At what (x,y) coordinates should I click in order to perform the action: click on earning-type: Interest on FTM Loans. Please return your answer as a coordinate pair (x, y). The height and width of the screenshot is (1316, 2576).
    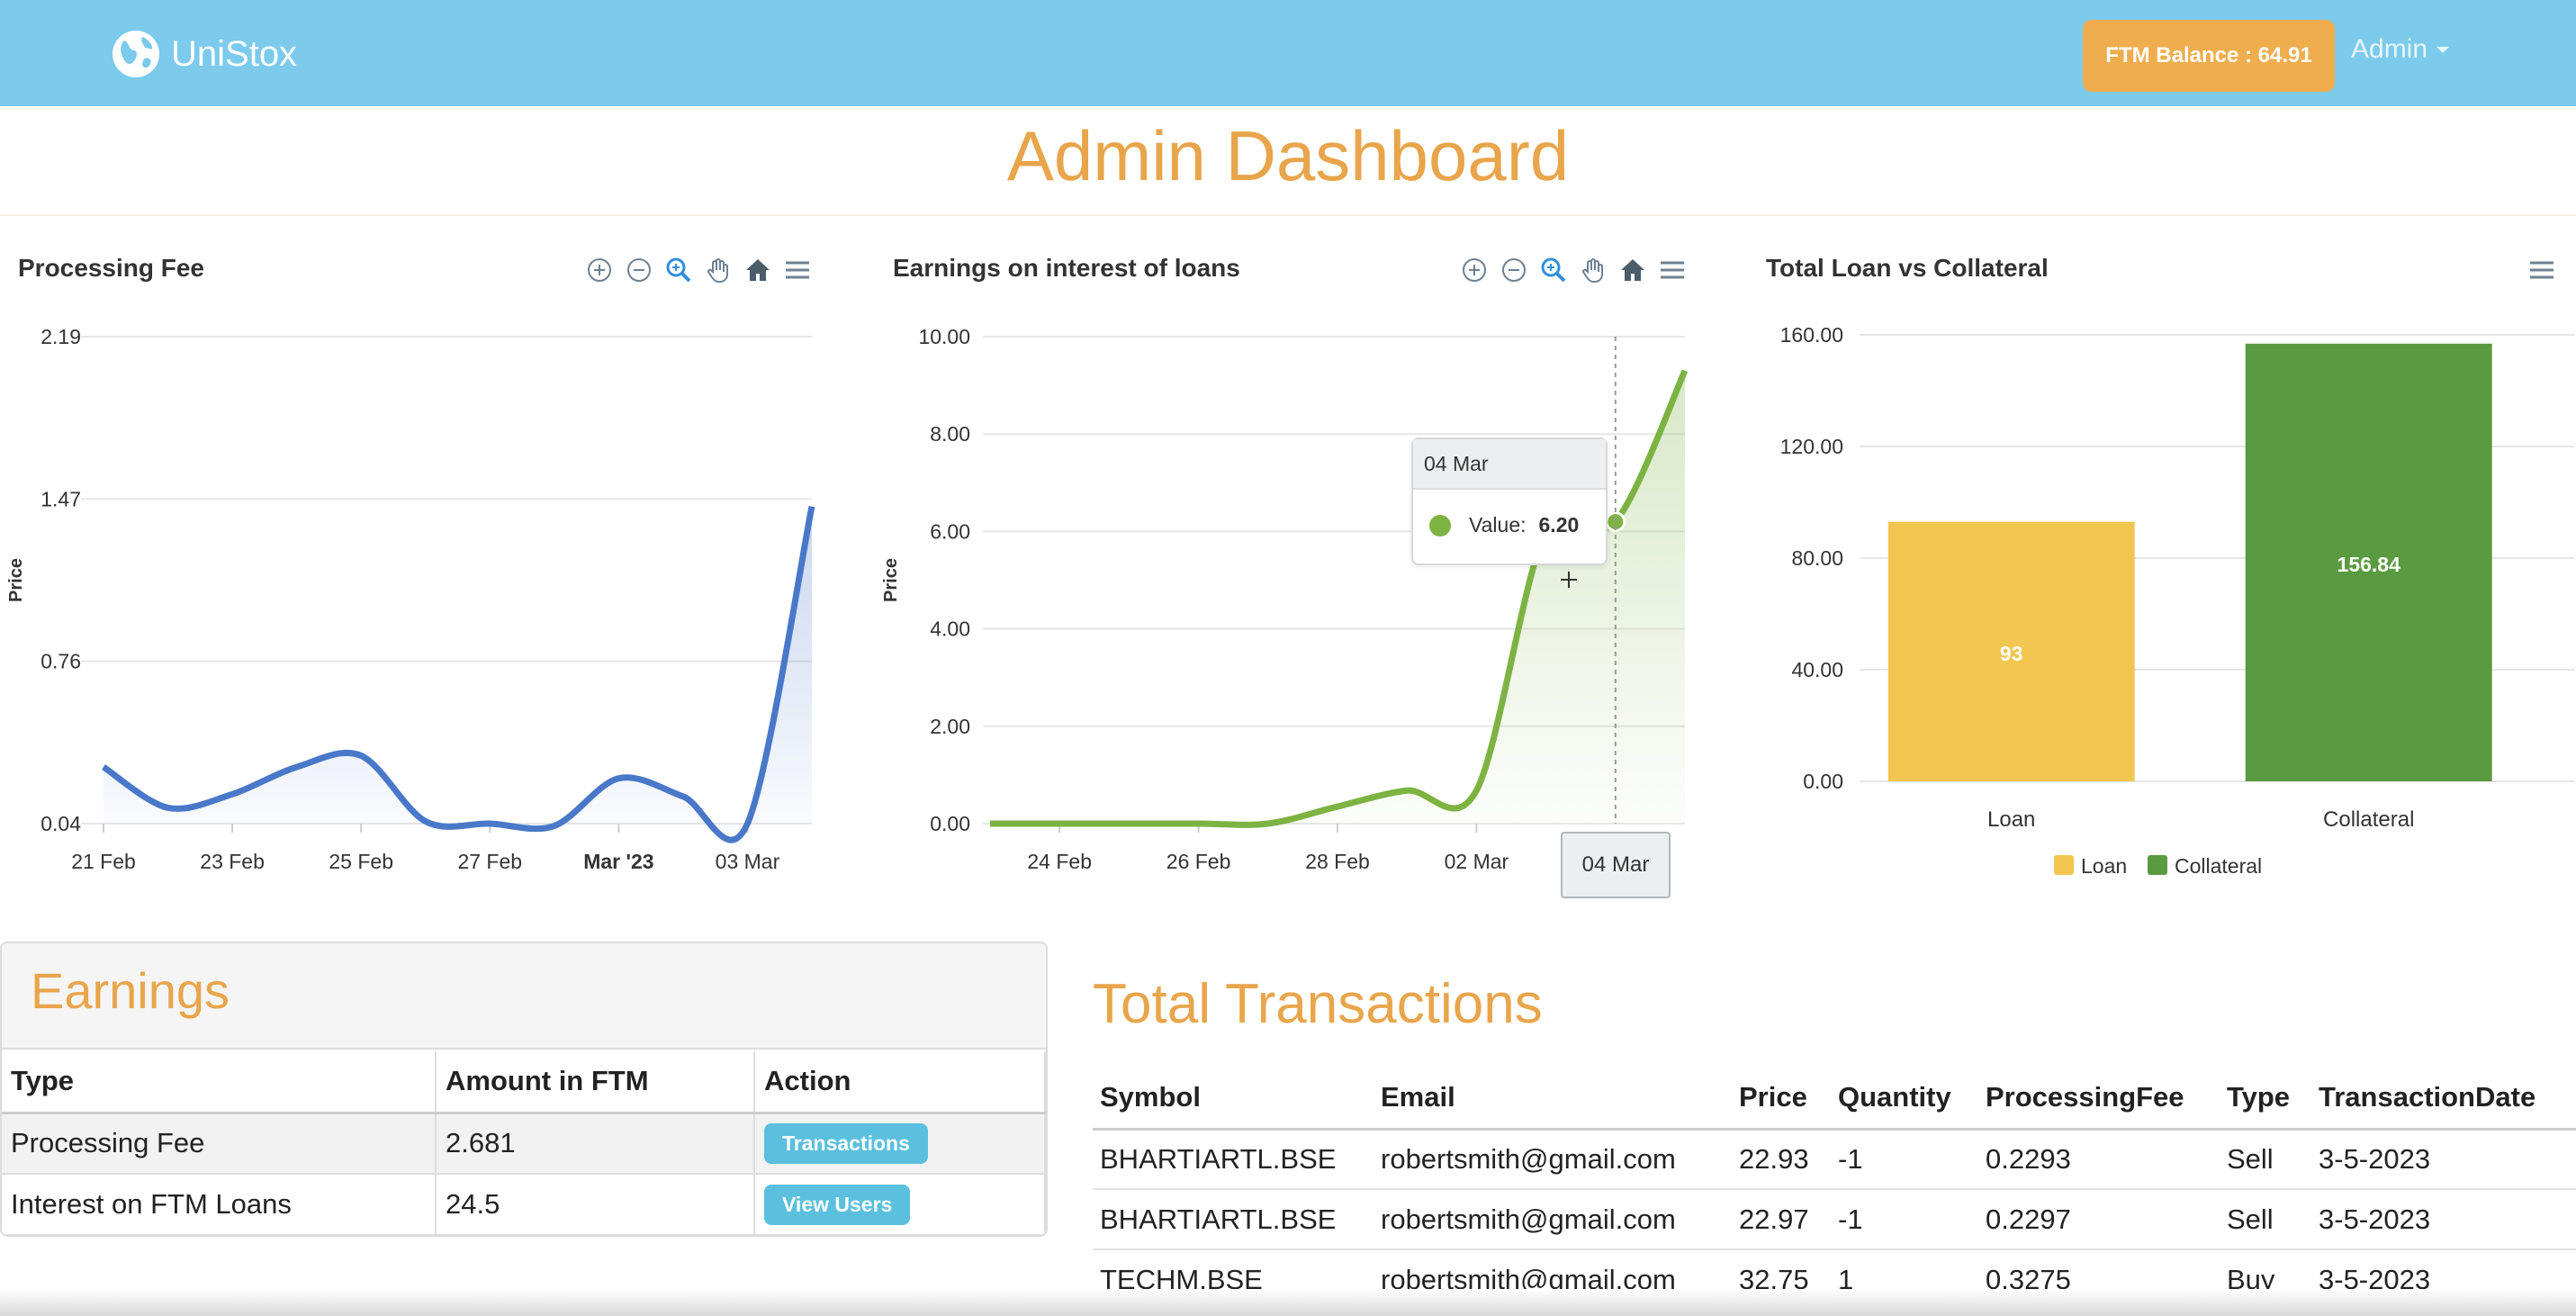
    Looking at the image, I should click on (219, 1204).